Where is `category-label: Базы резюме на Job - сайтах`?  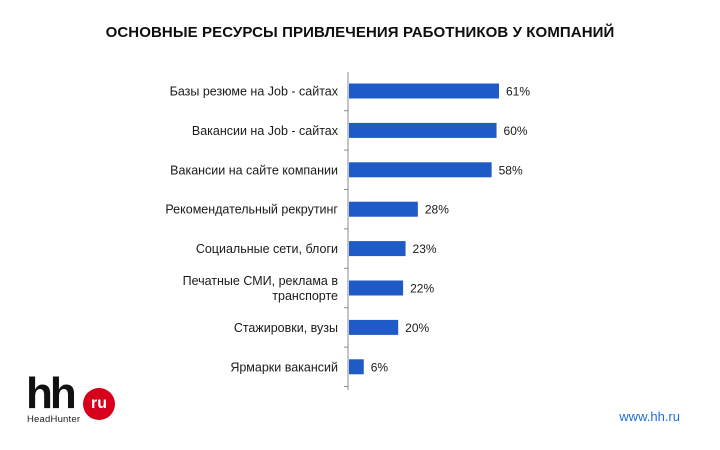
category-label: Базы резюме на Job - сайтах is located at coordinates (254, 92).